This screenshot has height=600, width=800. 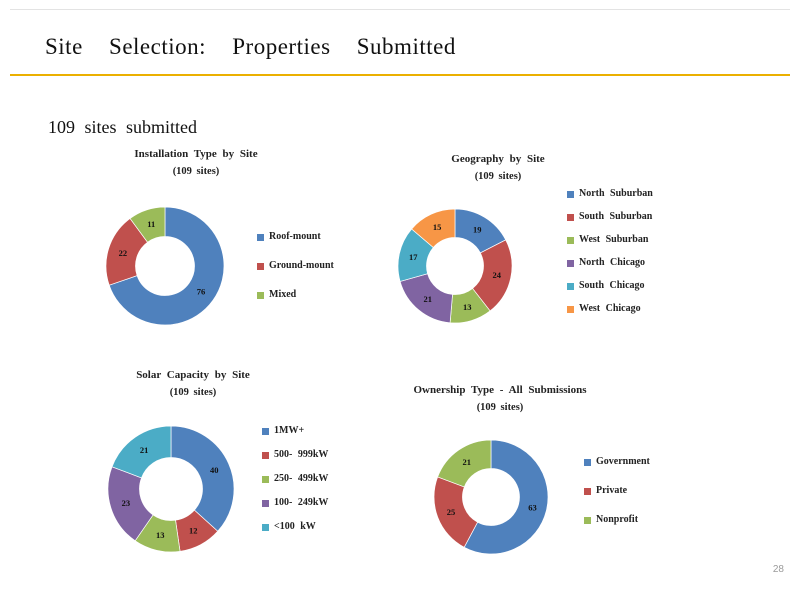 I want to click on legend-label: West Suburban, so click(x=614, y=239).